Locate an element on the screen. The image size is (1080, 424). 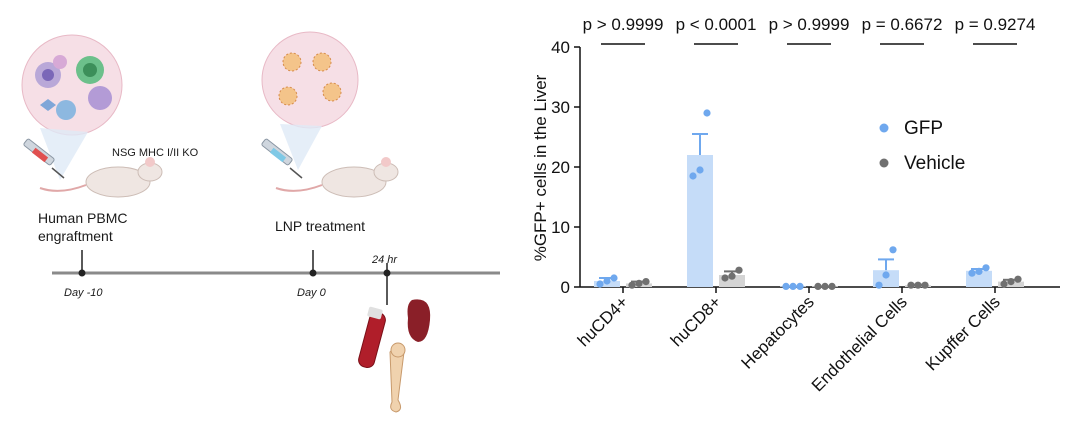
y-tick-label: 10 is located at coordinates (560, 227).